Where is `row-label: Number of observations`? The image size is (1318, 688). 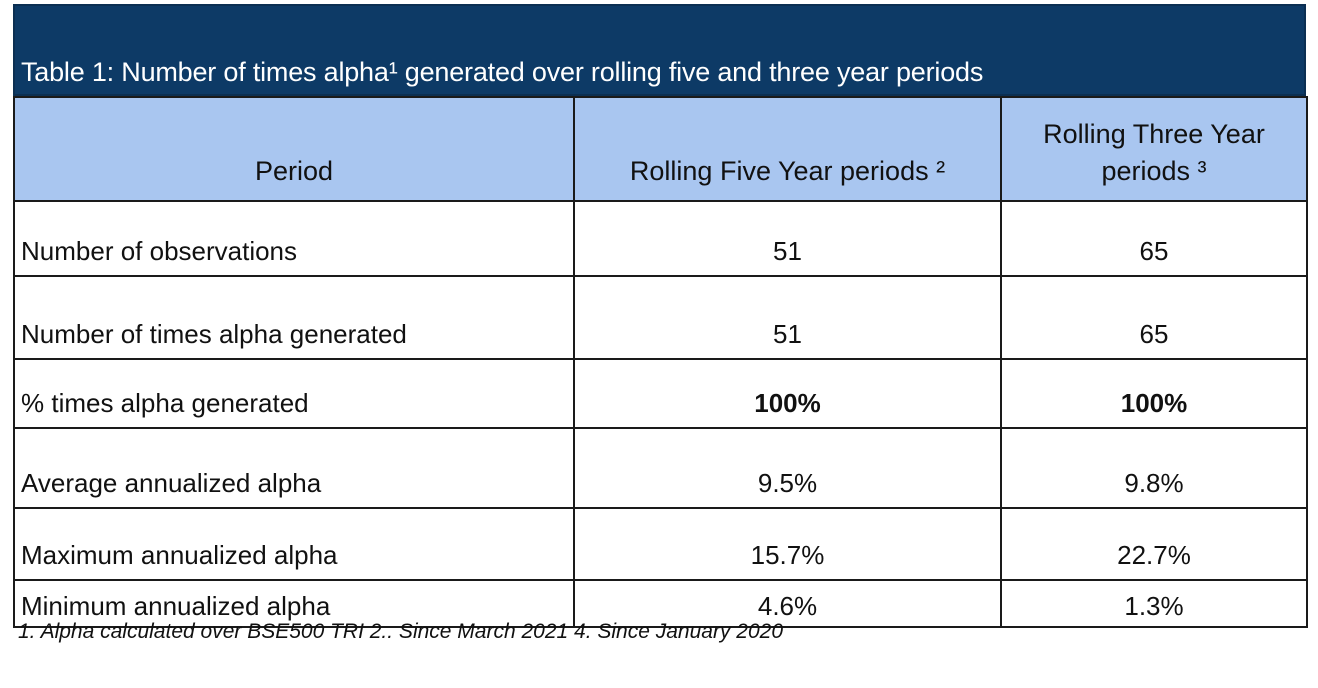
row-label: Number of observations is located at coordinates (294, 238).